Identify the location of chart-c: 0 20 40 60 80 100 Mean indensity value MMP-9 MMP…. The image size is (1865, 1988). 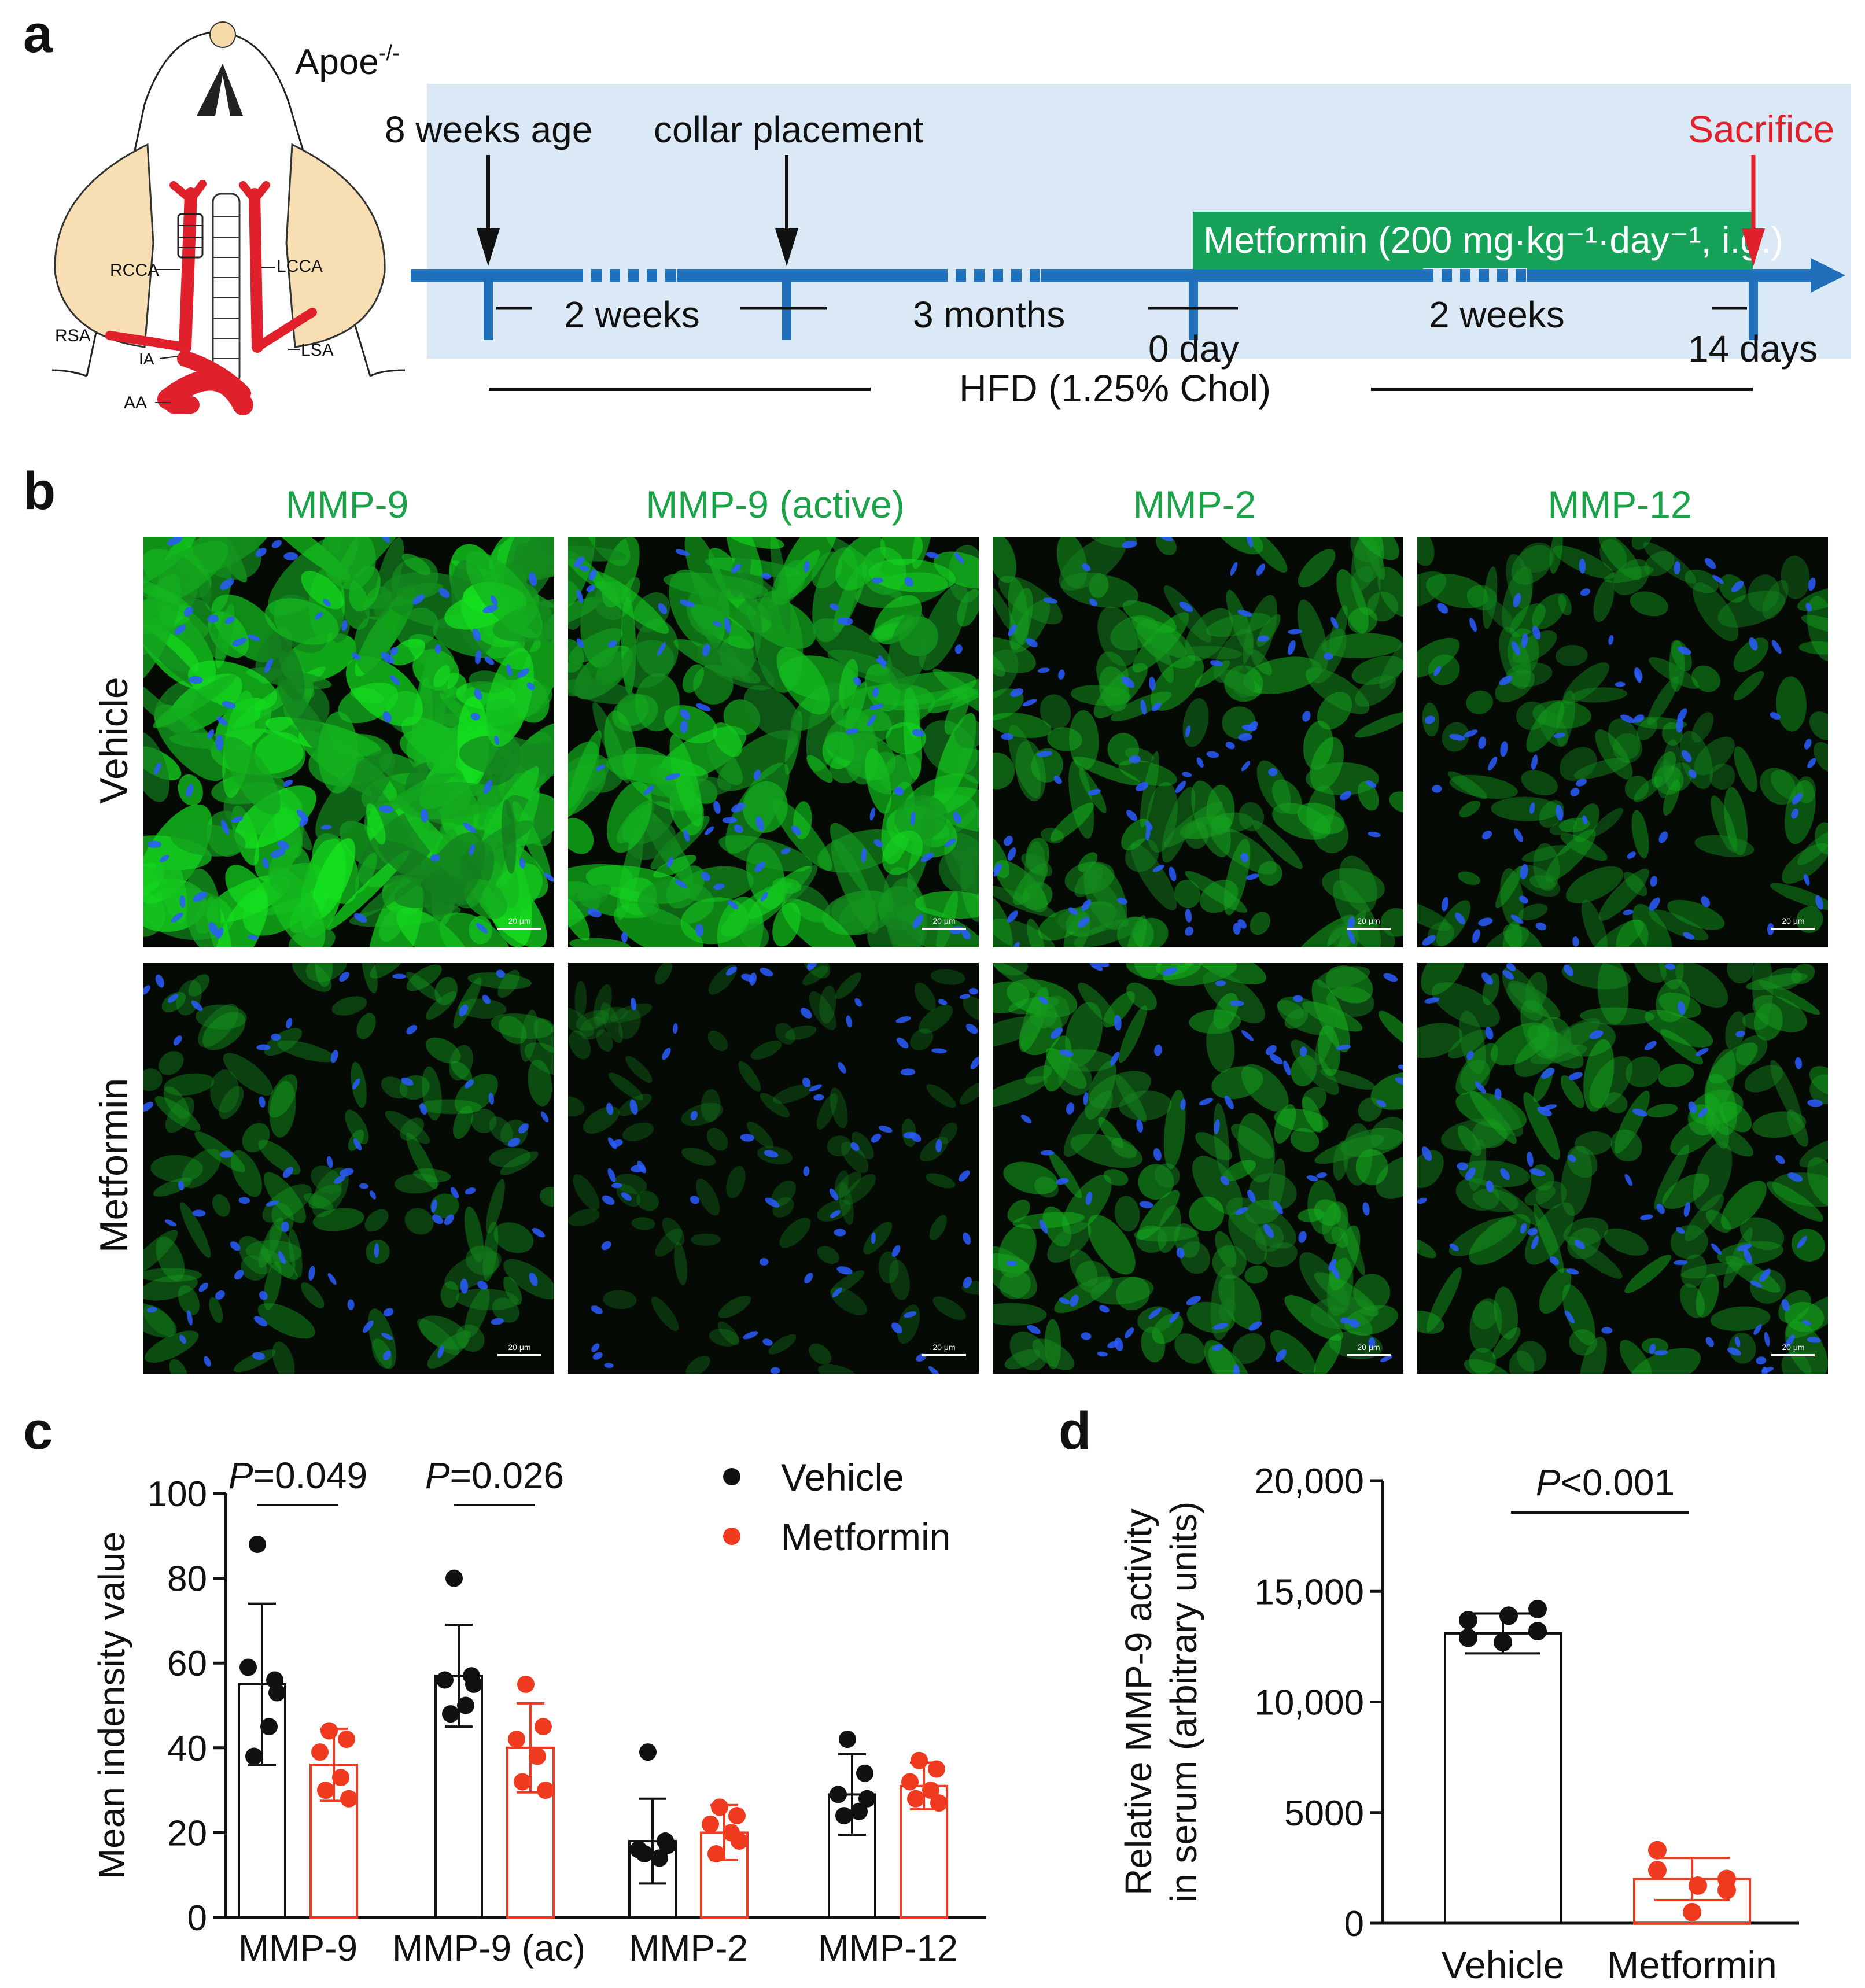
(538, 1712).